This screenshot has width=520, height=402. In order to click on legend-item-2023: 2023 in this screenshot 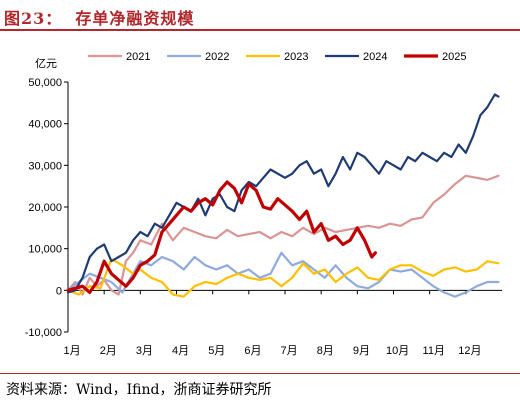, I will do `click(277, 57)`.